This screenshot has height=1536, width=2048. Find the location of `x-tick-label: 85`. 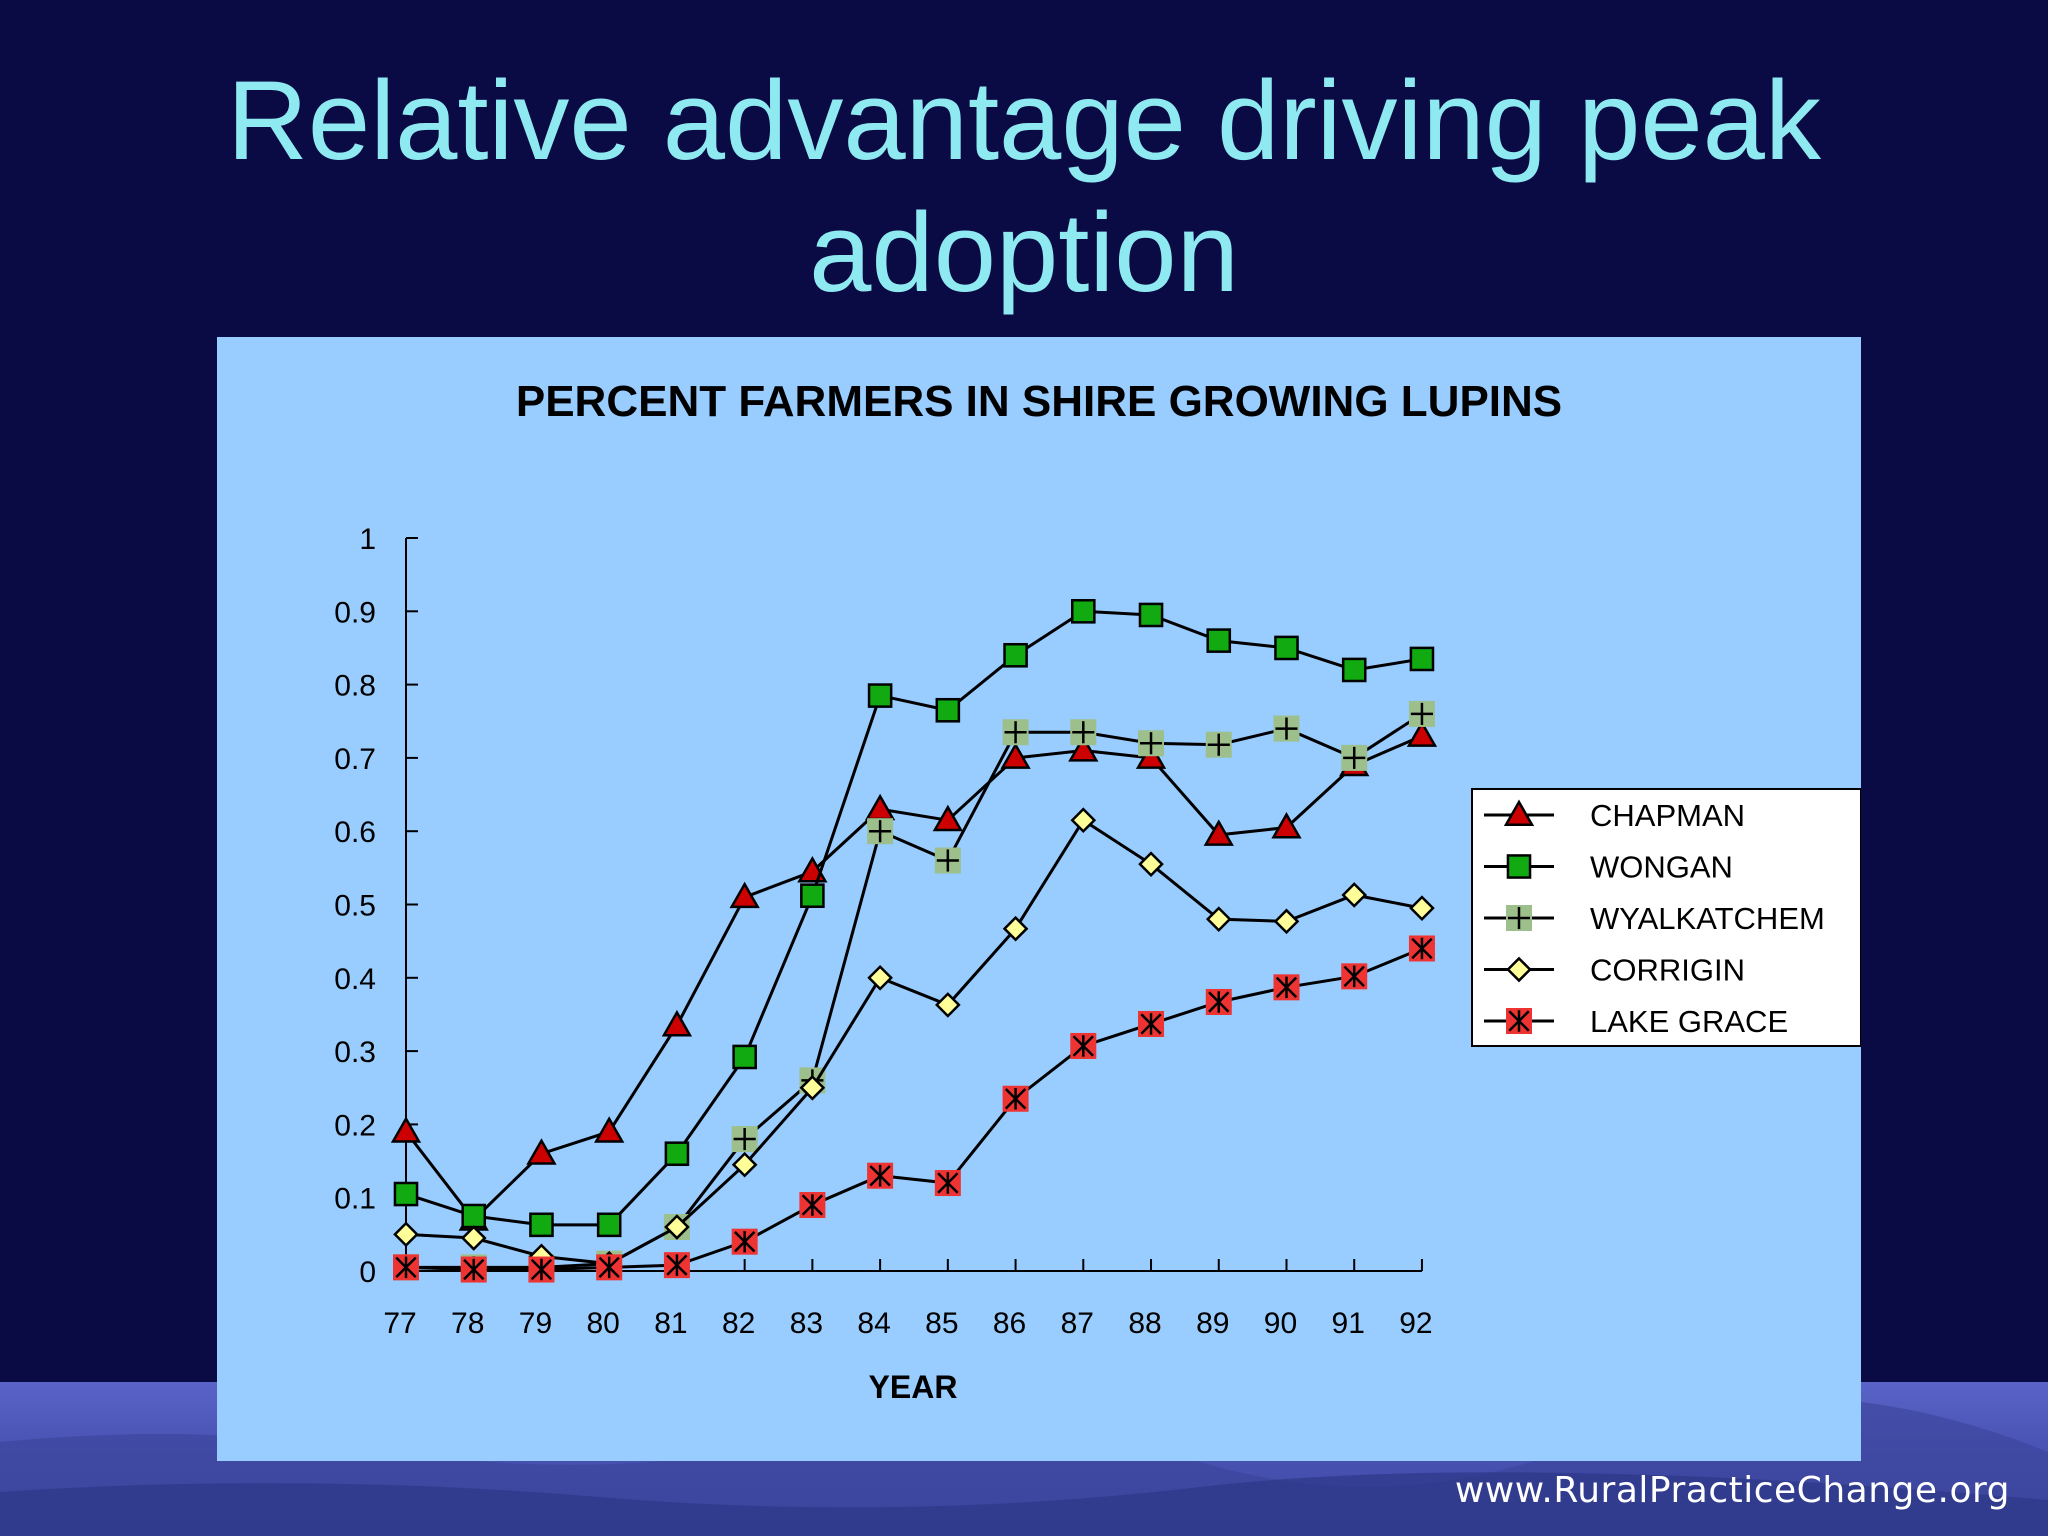

x-tick-label: 85 is located at coordinates (941, 1323).